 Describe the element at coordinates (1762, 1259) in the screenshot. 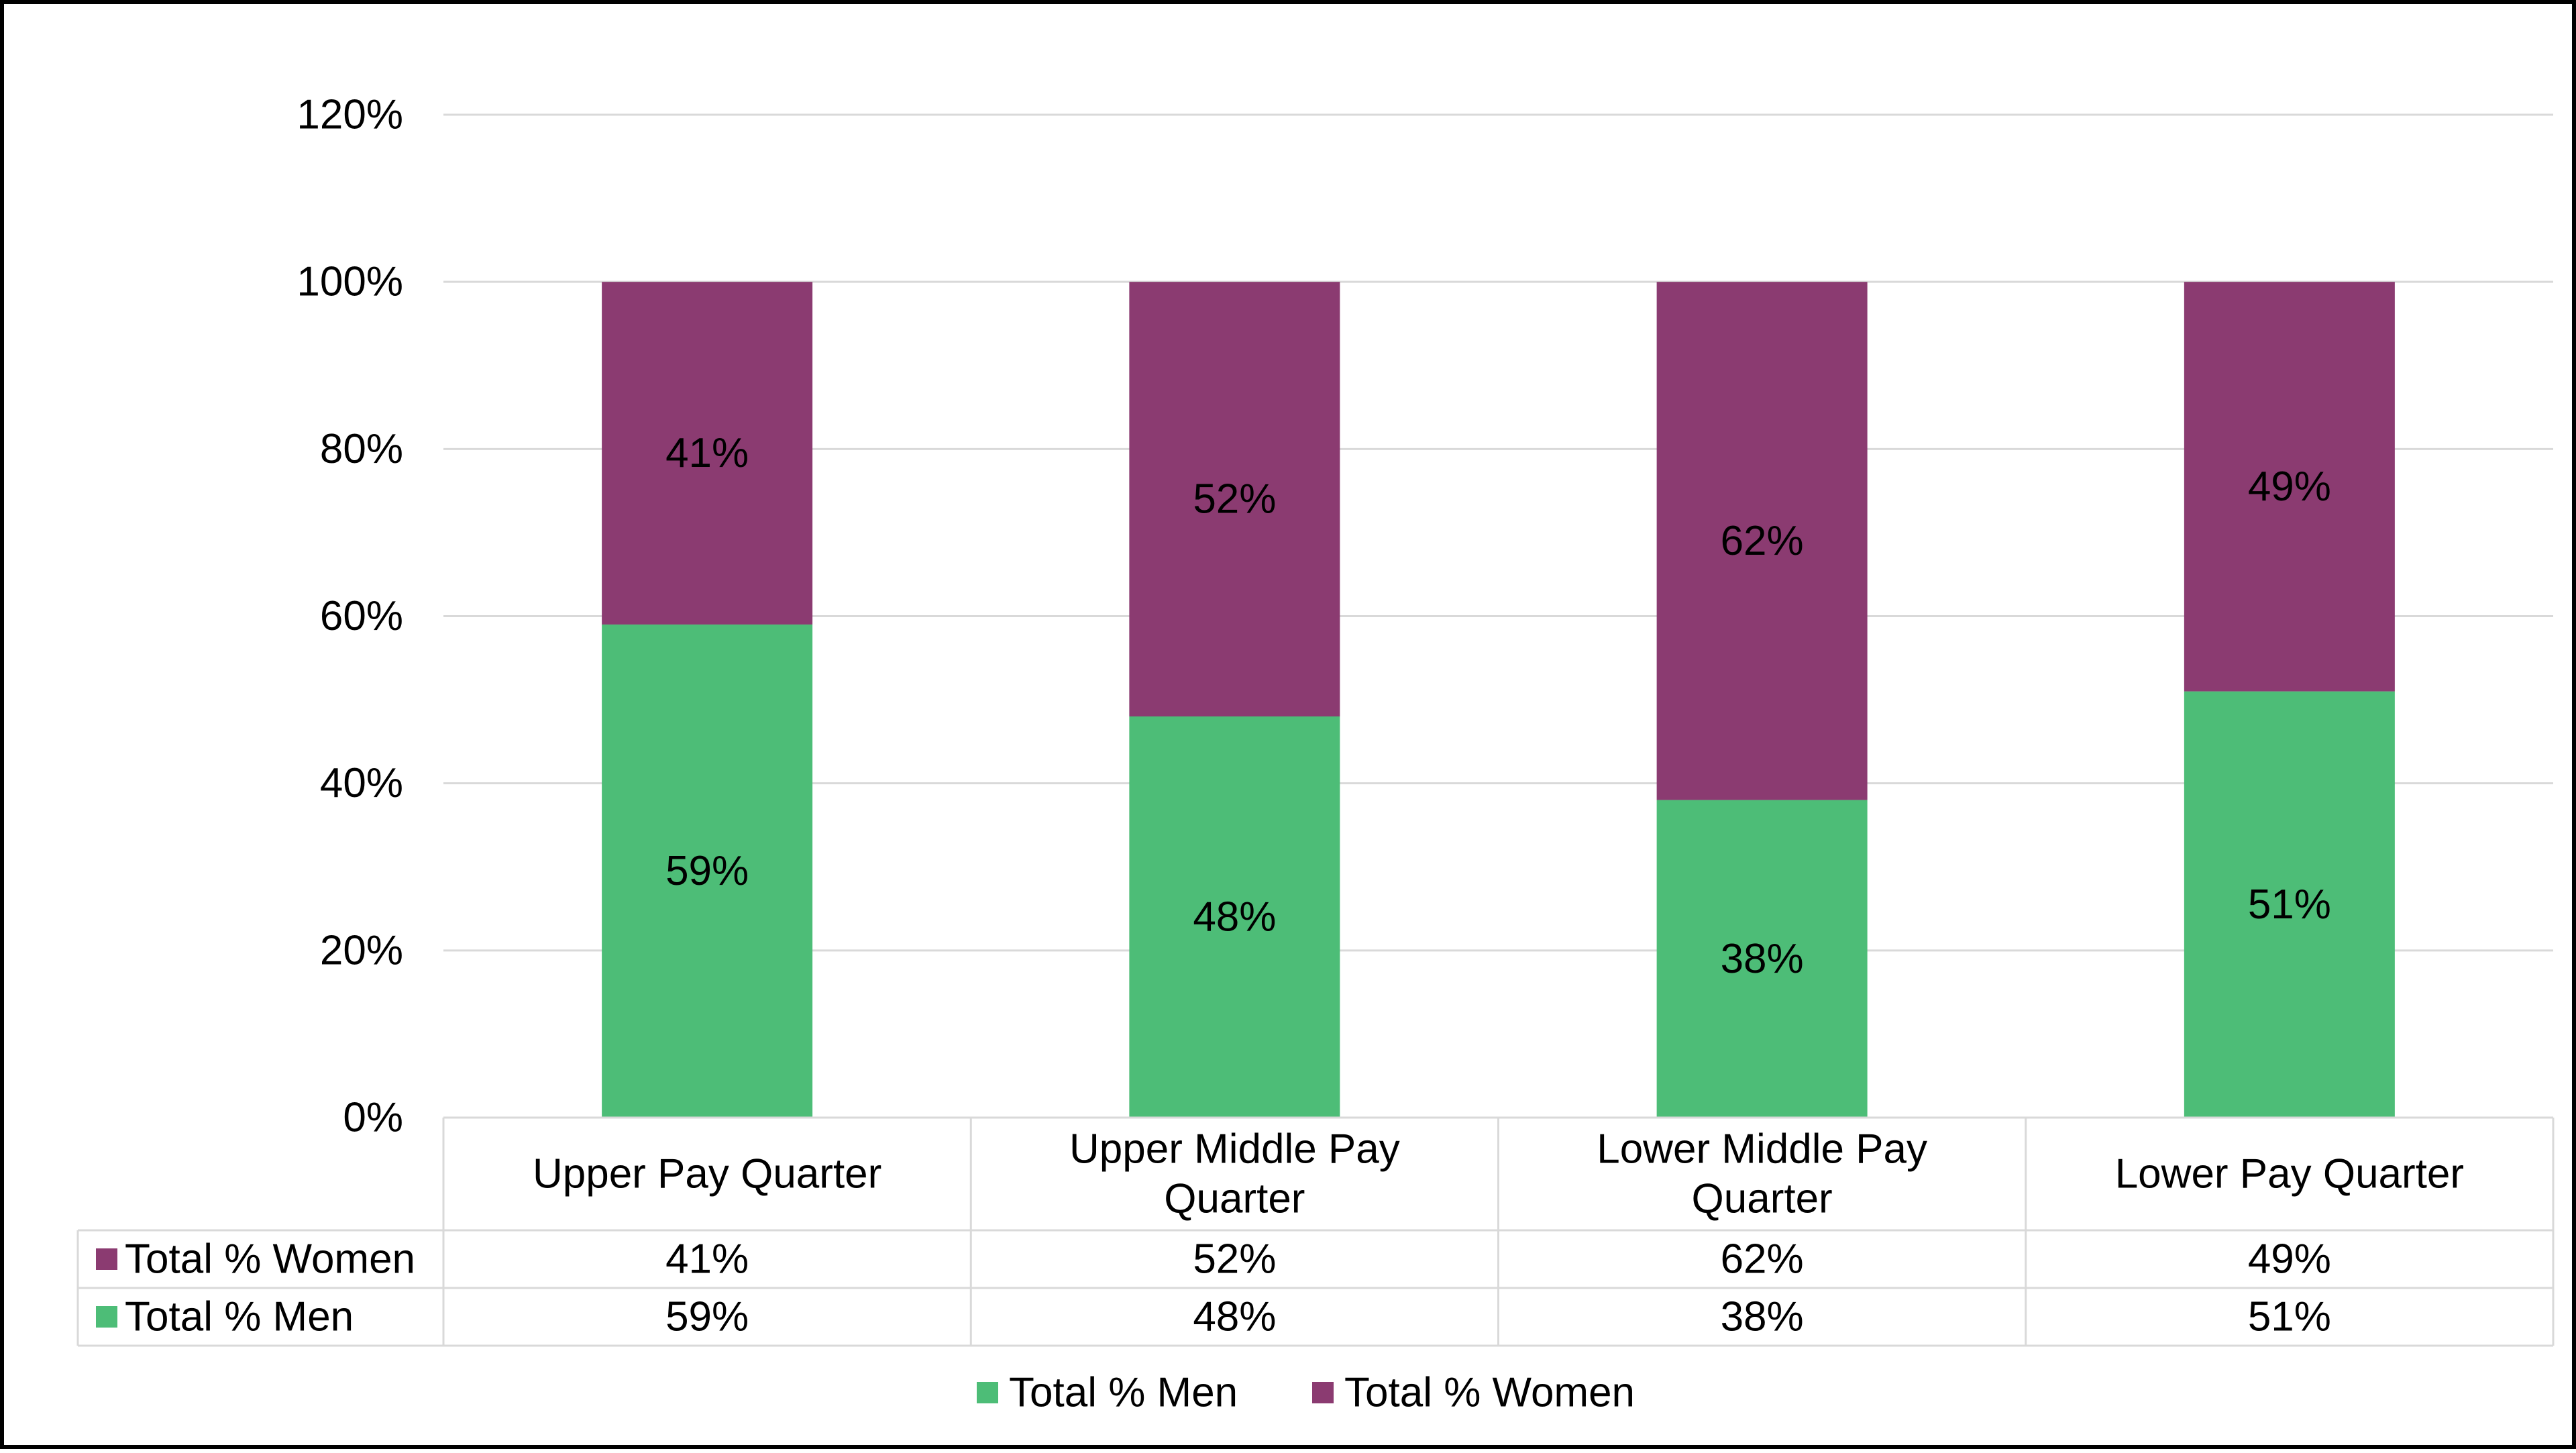

I see `table-cell: 62%` at that location.